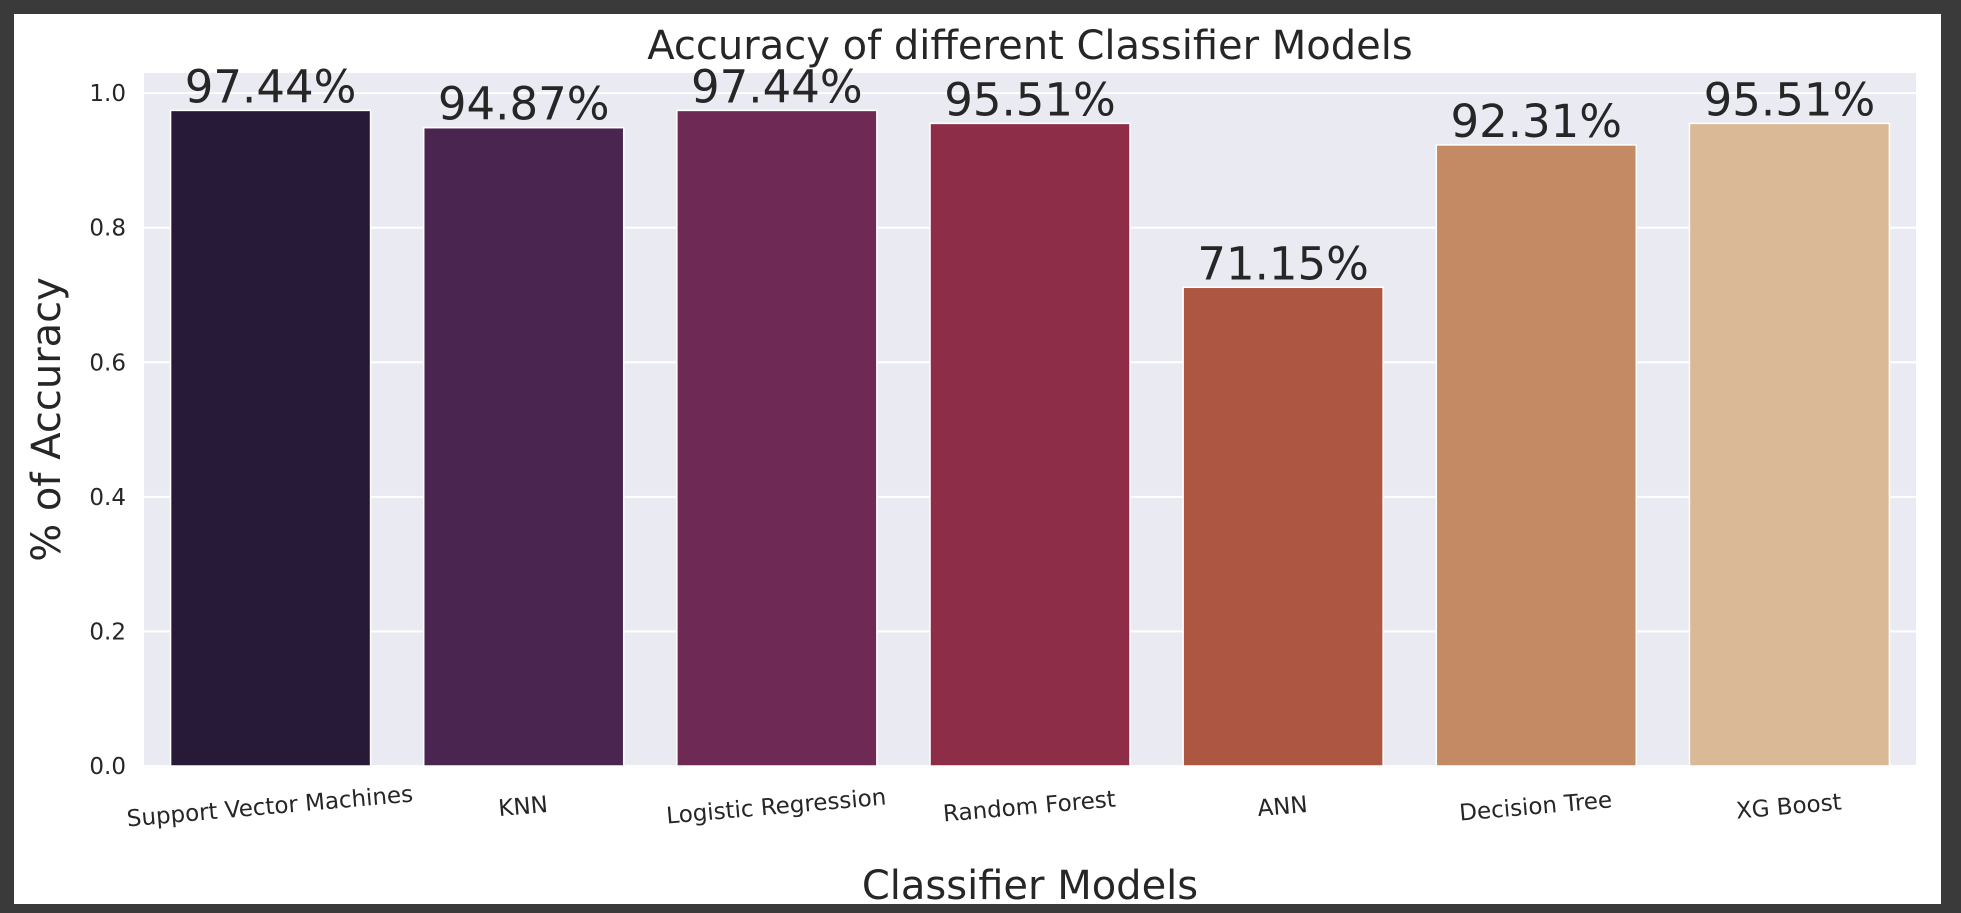 This screenshot has height=913, width=1961. I want to click on y-tick-label: 1.0, so click(107, 94).